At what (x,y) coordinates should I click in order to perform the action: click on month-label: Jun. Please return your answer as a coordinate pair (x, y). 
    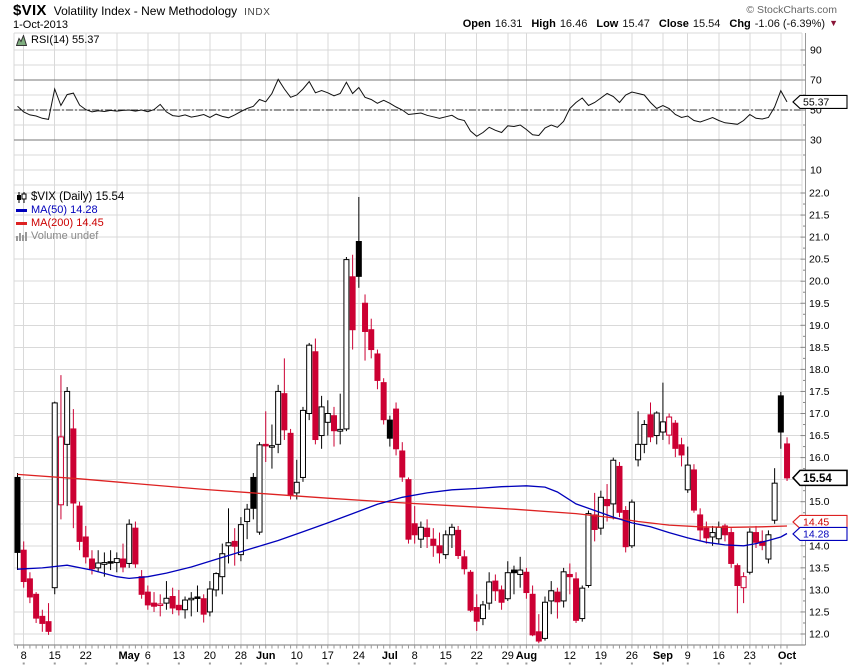
    Looking at the image, I should click on (266, 656).